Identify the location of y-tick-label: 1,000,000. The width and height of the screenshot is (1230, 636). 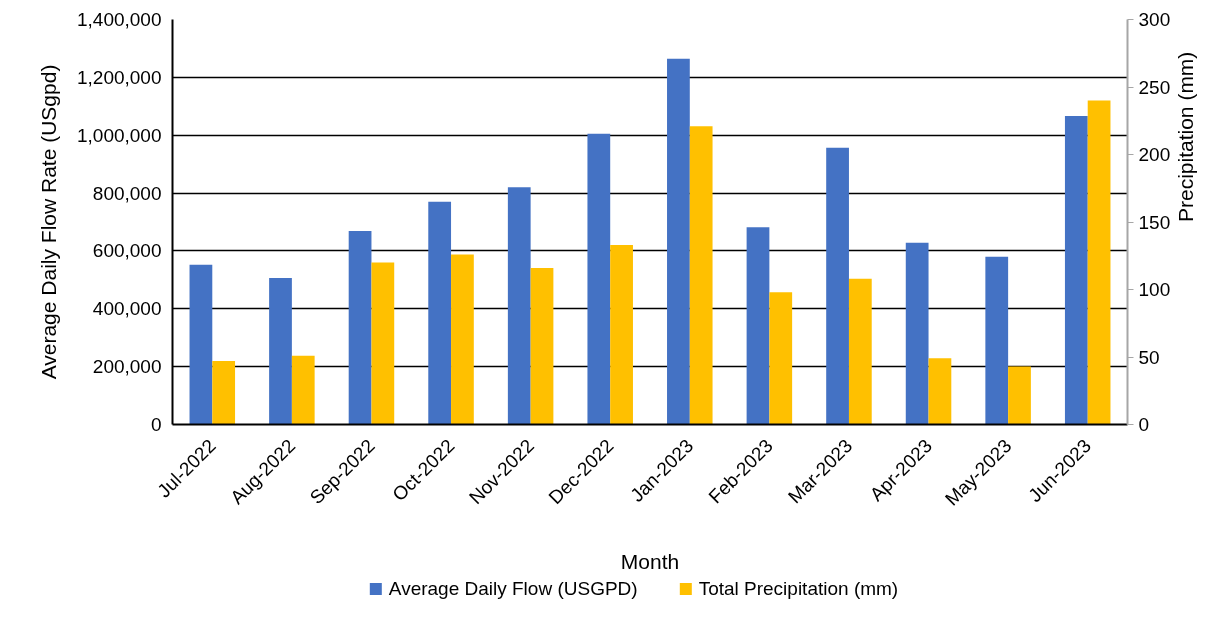
(119, 135).